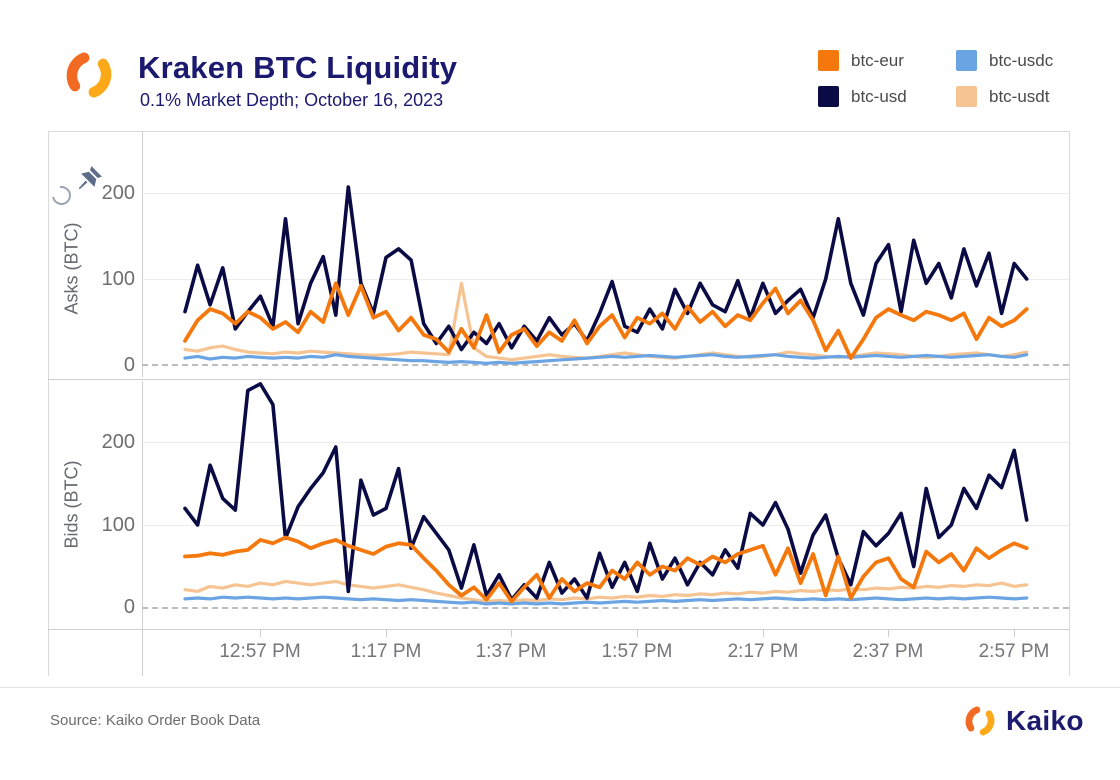 The image size is (1120, 780). What do you see at coordinates (89, 75) in the screenshot?
I see `kaiko-logo-icon` at bounding box center [89, 75].